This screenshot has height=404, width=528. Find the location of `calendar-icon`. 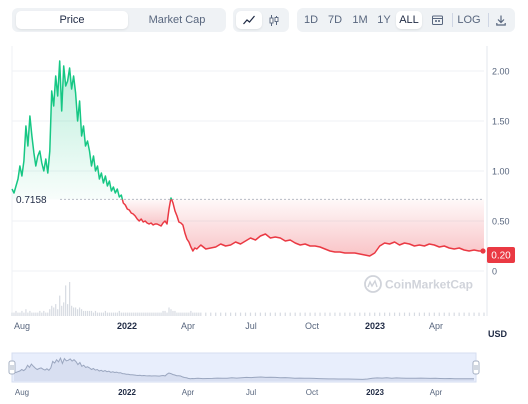

calendar-icon is located at coordinates (437, 20).